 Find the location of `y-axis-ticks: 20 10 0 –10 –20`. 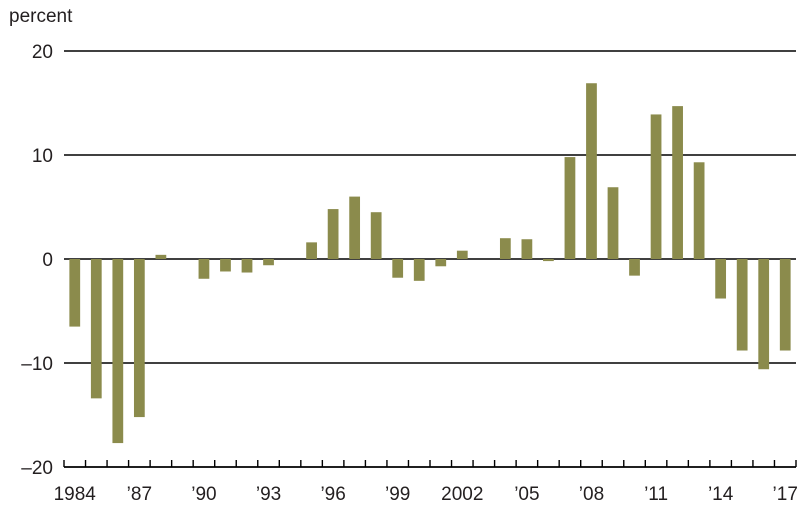

y-axis-ticks: 20 10 0 –10 –20 is located at coordinates (37, 260).